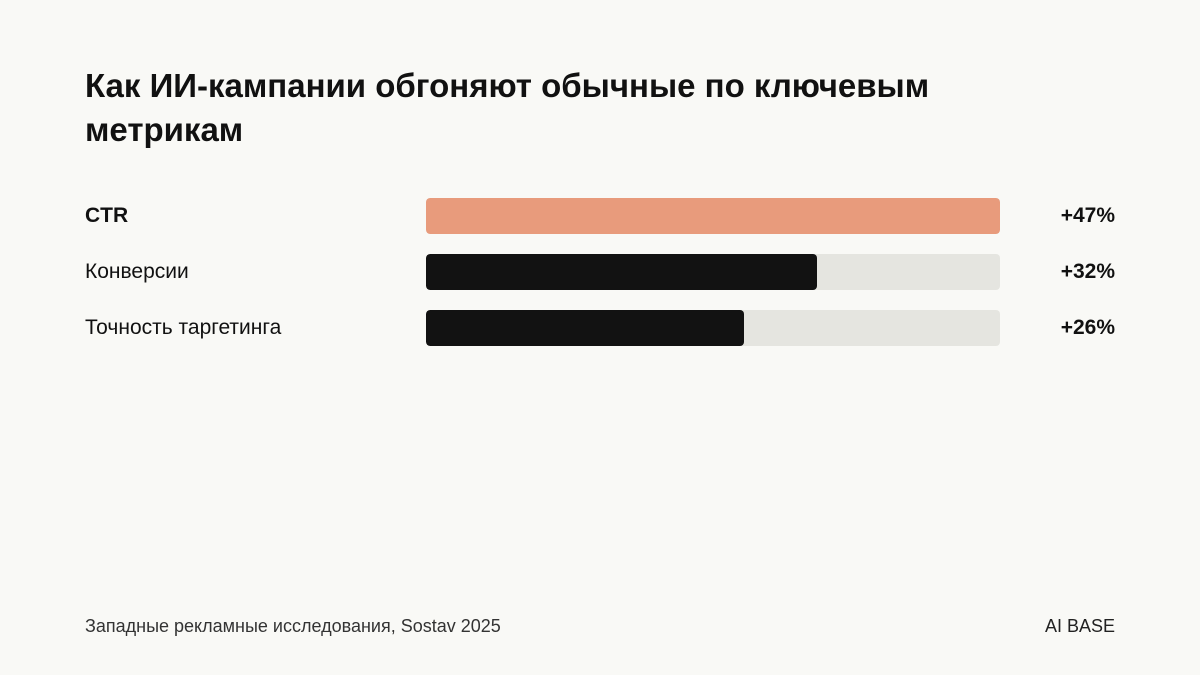 Image resolution: width=1200 pixels, height=675 pixels. What do you see at coordinates (107, 215) in the screenshot?
I see `category-label: CTR` at bounding box center [107, 215].